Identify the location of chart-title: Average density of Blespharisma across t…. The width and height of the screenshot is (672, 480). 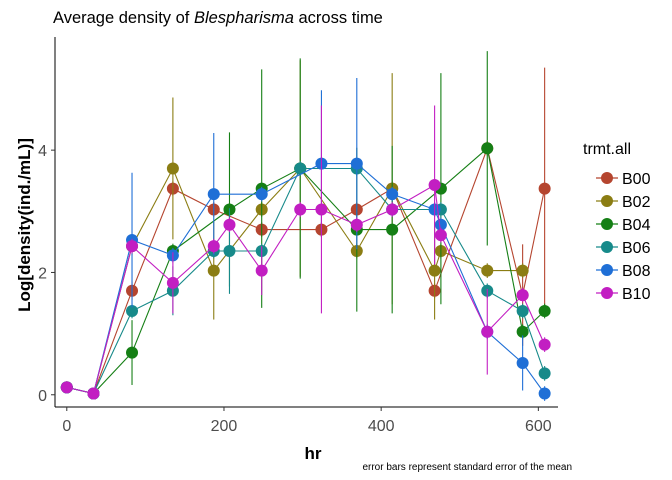
(218, 18).